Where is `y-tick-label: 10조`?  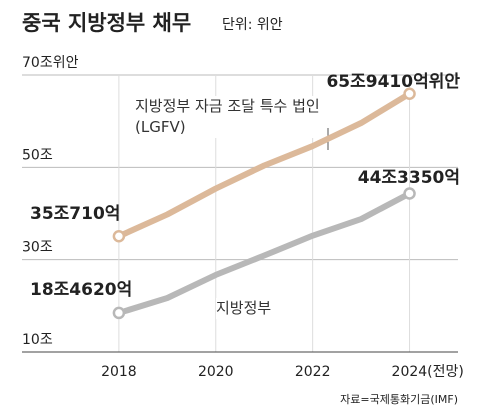
y-tick-label: 10조 is located at coordinates (37, 340).